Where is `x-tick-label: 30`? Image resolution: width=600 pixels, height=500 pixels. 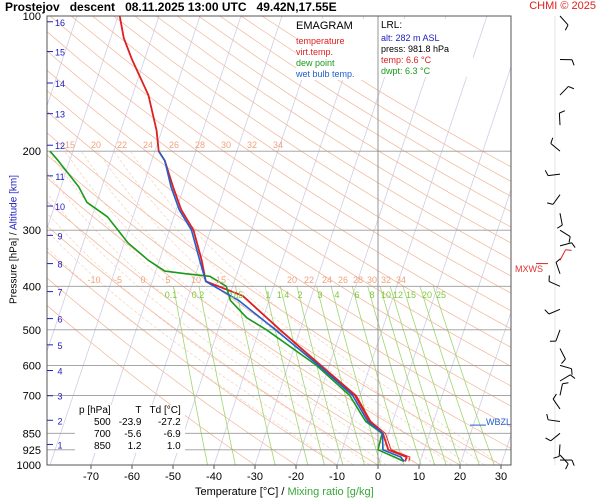
x-tick-label: 30 is located at coordinates (501, 477).